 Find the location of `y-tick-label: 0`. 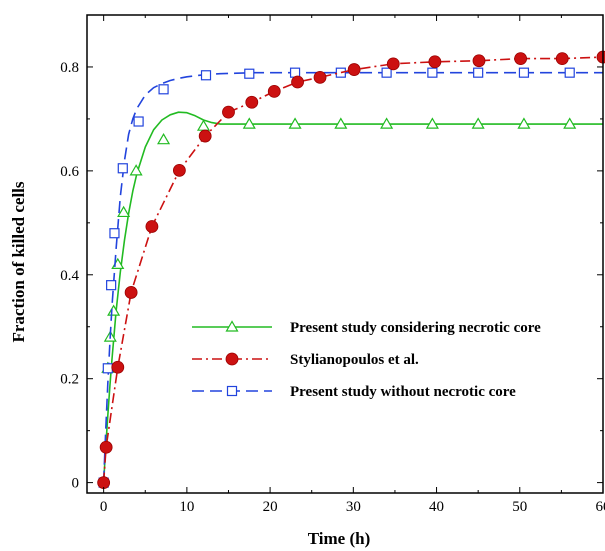

y-tick-label: 0 is located at coordinates (76, 484).